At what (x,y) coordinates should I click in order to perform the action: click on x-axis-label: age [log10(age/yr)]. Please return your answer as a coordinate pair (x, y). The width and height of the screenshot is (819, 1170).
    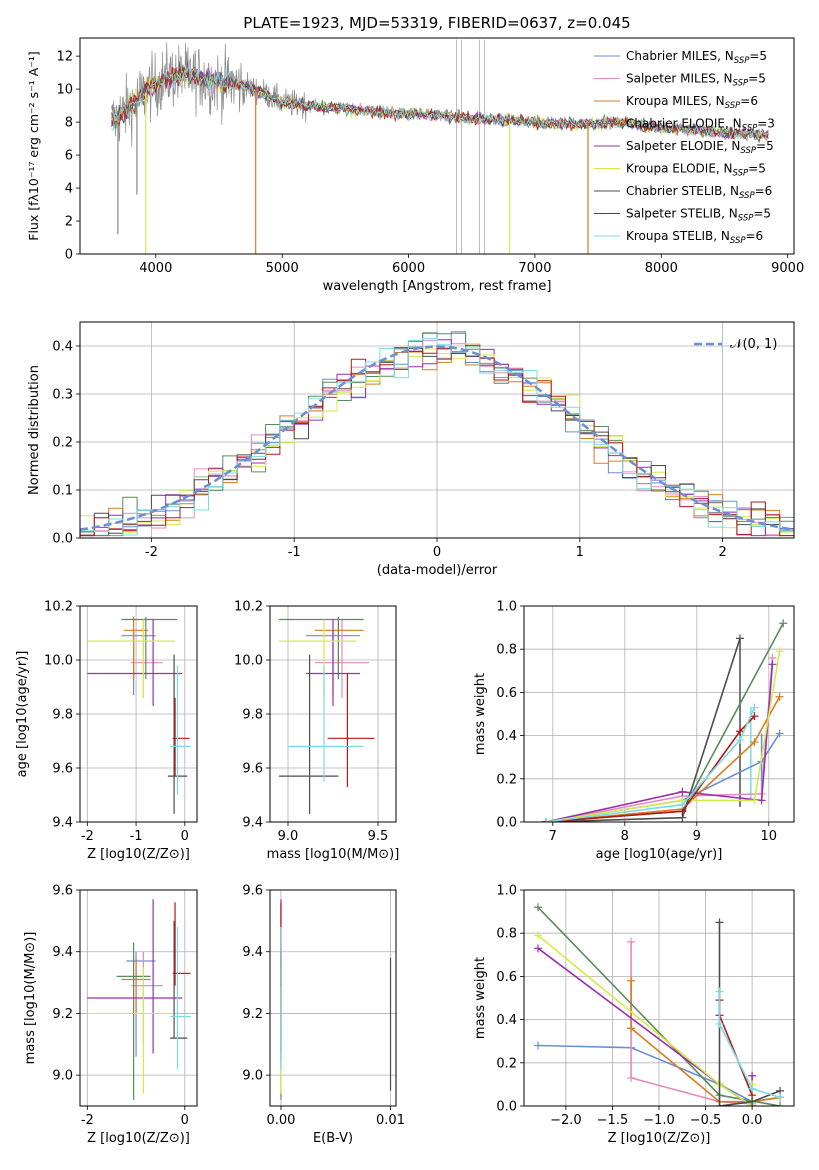
    Looking at the image, I should click on (659, 854).